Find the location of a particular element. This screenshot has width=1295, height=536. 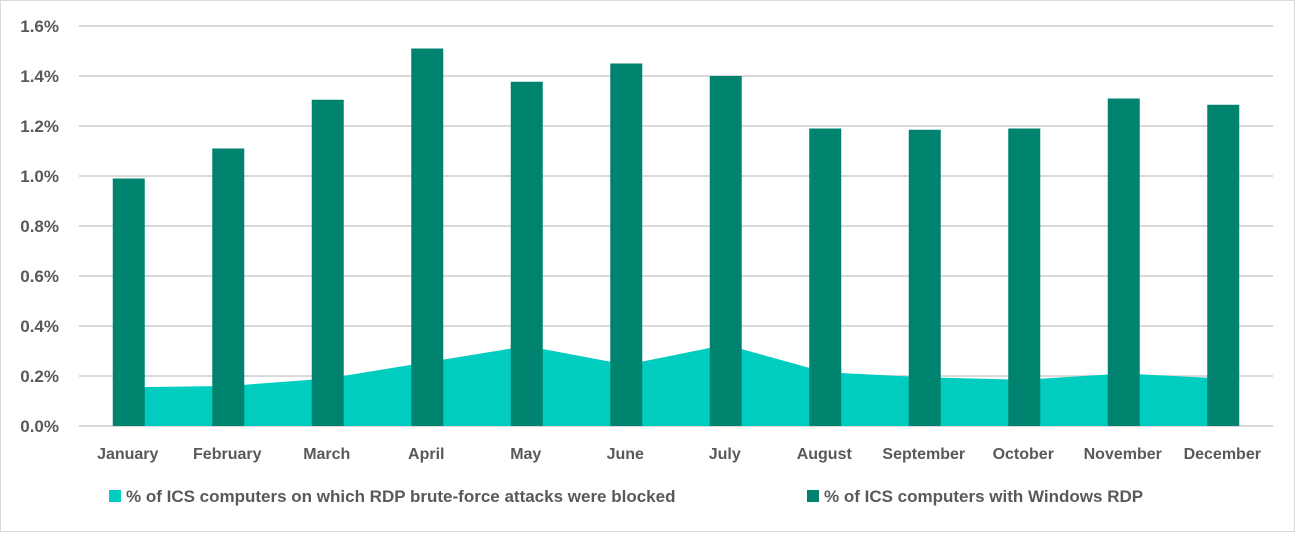

y-tick-label: 1.4% is located at coordinates (39, 76).